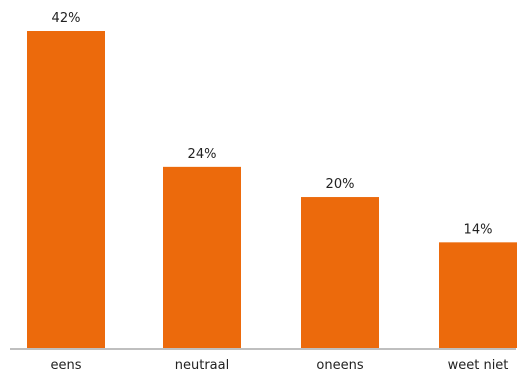 Image resolution: width=521 pixels, height=375 pixels. Describe the element at coordinates (340, 184) in the screenshot. I see `value-label-oneens: 20%` at that location.